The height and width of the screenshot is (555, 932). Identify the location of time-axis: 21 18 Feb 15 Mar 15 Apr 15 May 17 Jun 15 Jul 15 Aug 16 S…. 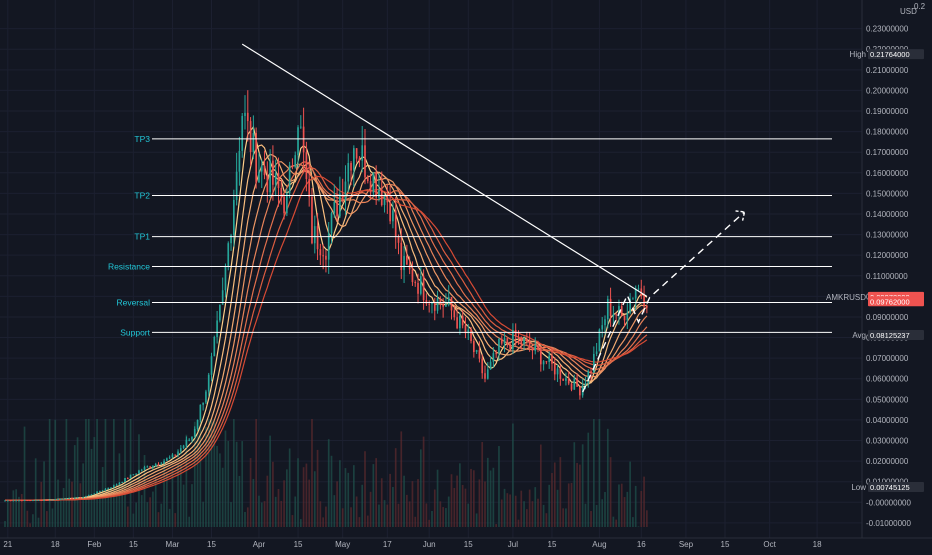
(412, 544).